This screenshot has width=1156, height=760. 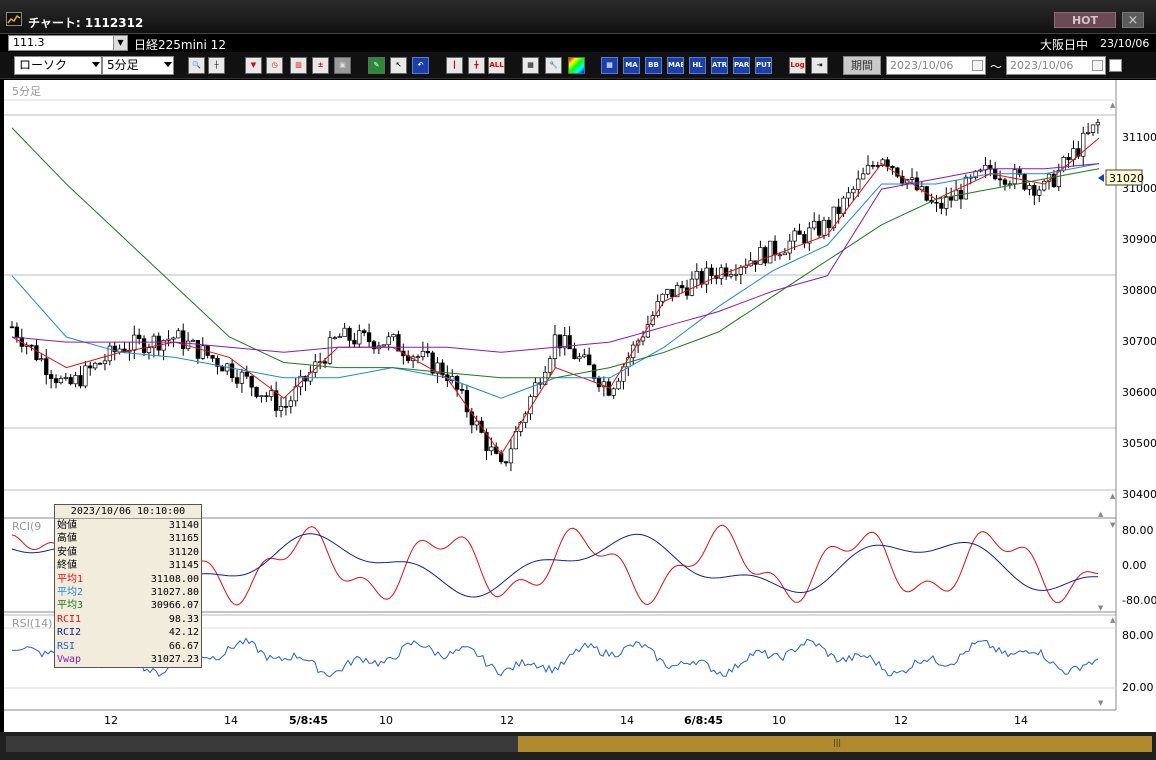 I want to click on time-tick: 14, so click(x=231, y=720).